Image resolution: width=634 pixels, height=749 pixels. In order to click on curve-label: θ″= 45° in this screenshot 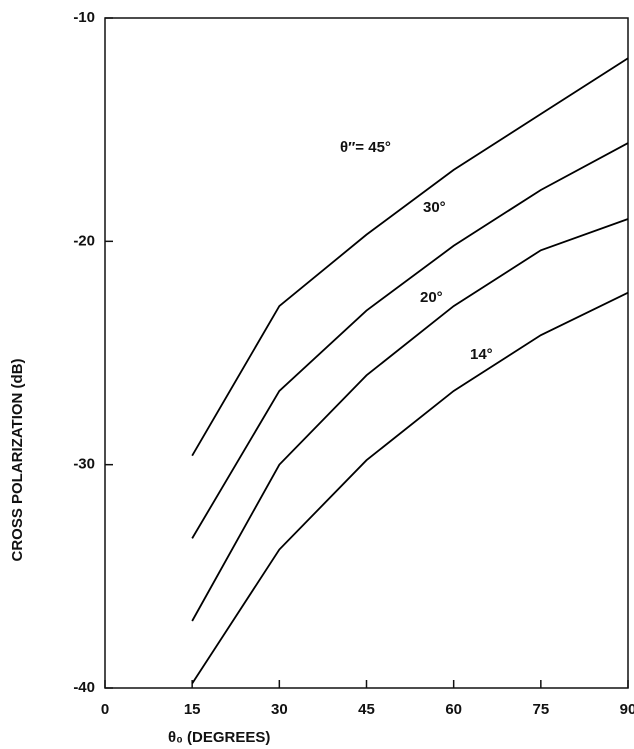, I will do `click(365, 147)`.